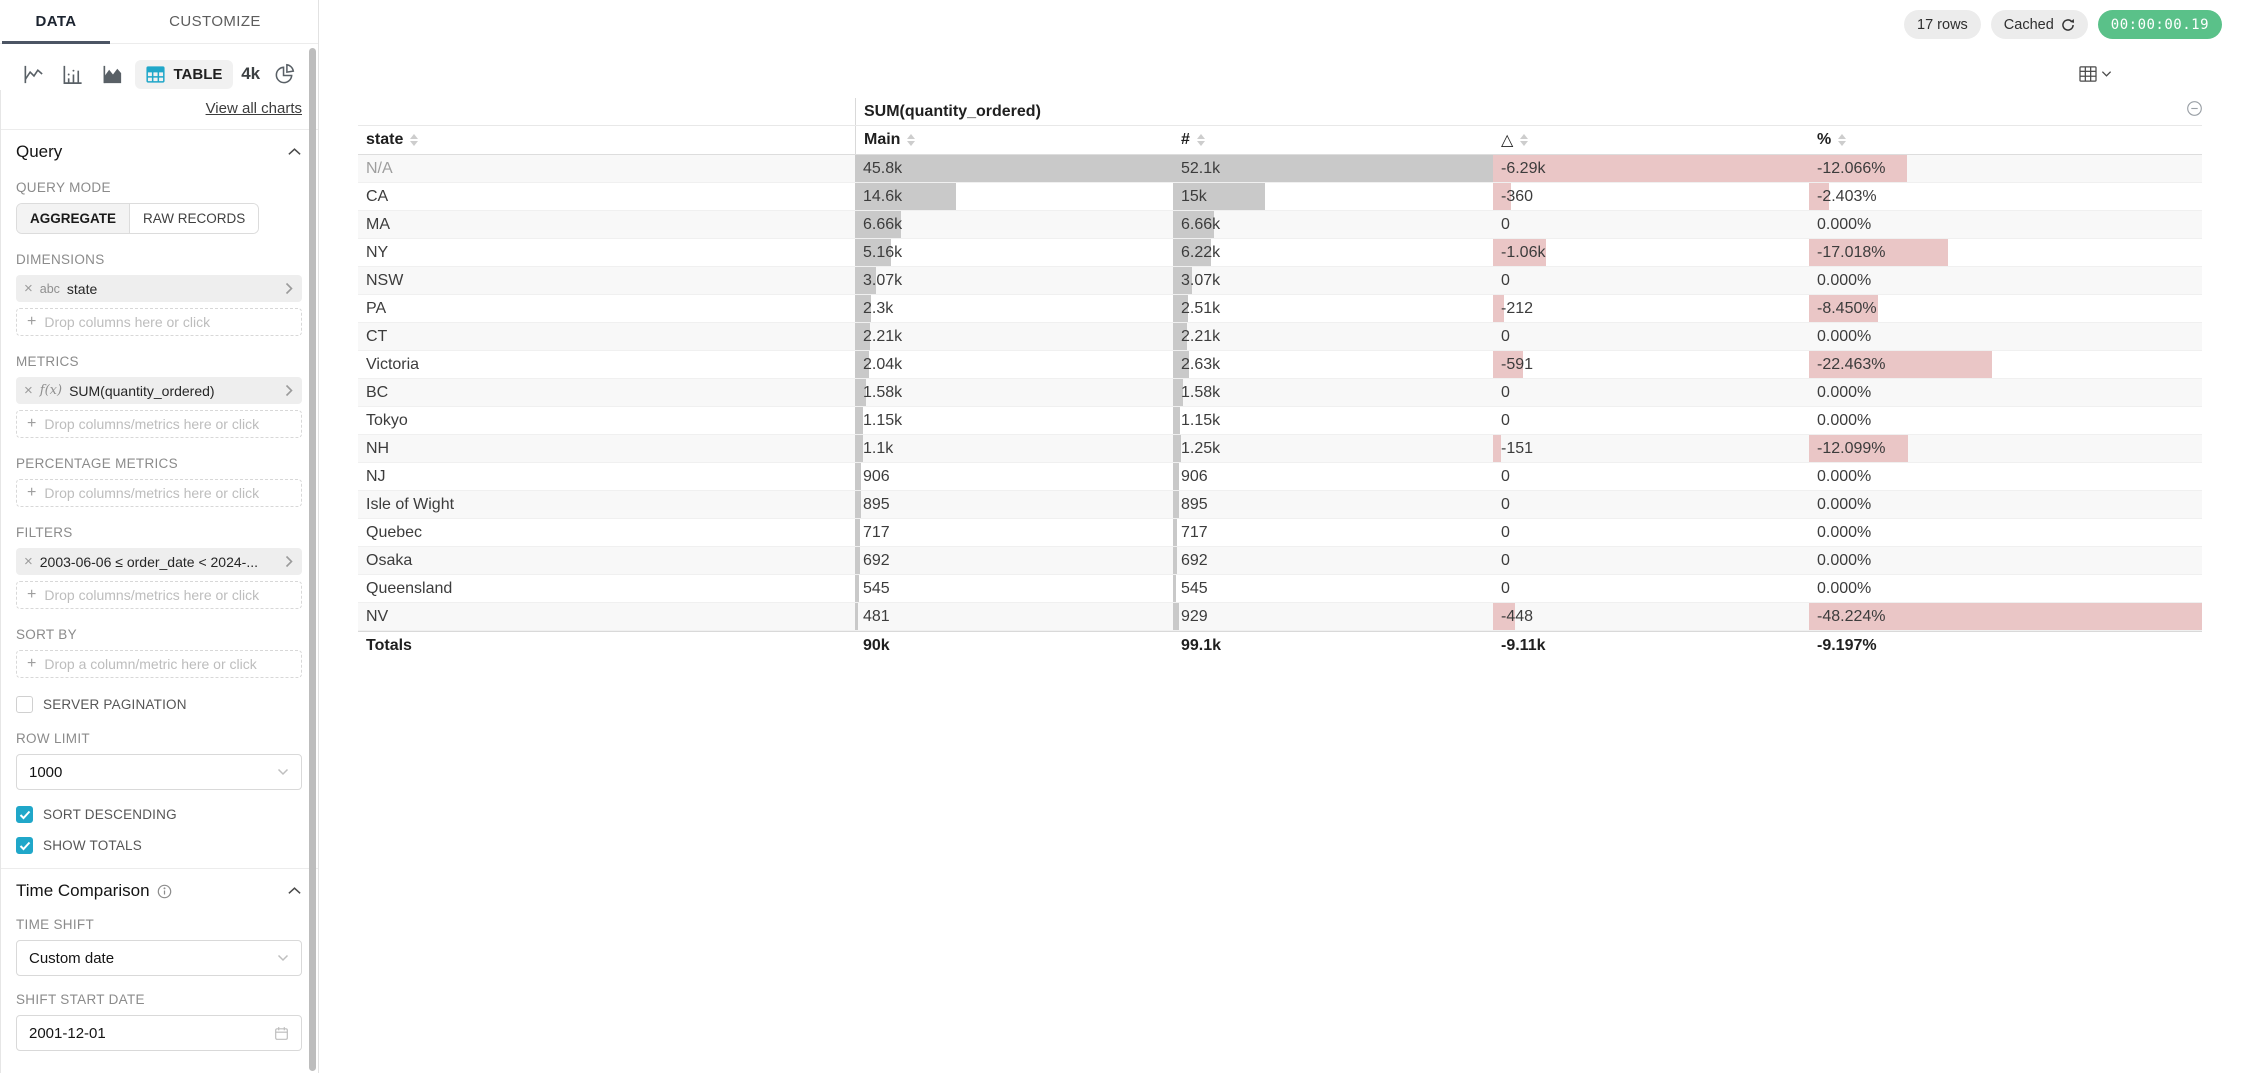 The image size is (2262, 1073). What do you see at coordinates (2039, 24) in the screenshot?
I see `cached-badge: Cached` at bounding box center [2039, 24].